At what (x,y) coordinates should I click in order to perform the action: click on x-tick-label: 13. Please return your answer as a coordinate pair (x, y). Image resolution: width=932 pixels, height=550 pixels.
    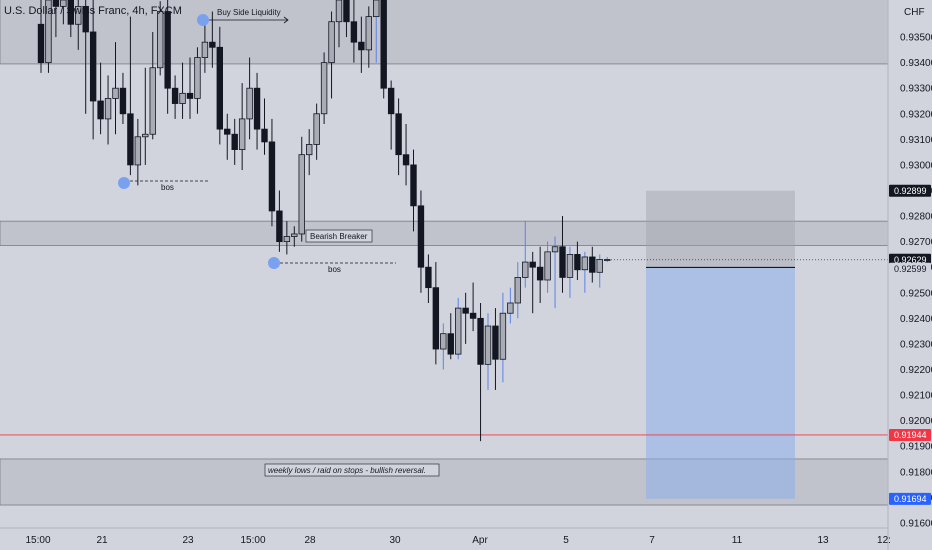
    Looking at the image, I should click on (823, 540).